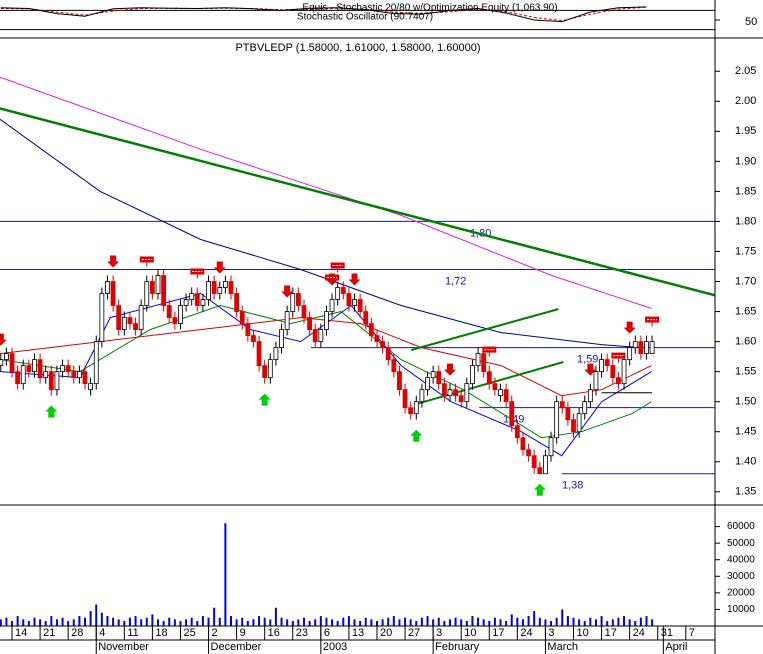 The width and height of the screenshot is (763, 654). I want to click on volume-tick-label: 30000, so click(741, 576).